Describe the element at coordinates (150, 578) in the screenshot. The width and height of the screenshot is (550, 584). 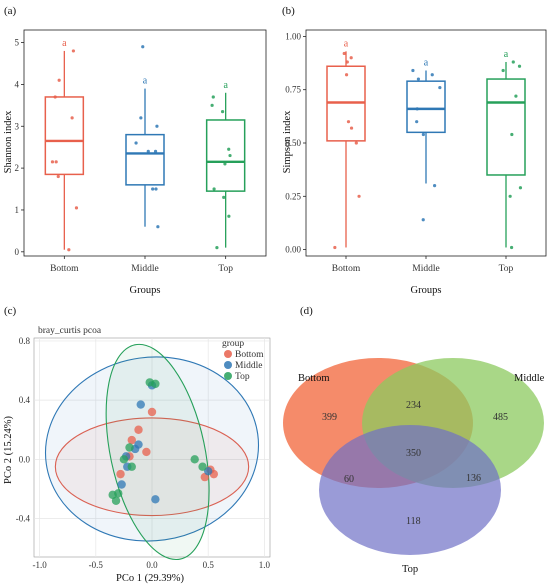
I see `panel-c-xlabel: PCo 1 (29.39%)` at that location.